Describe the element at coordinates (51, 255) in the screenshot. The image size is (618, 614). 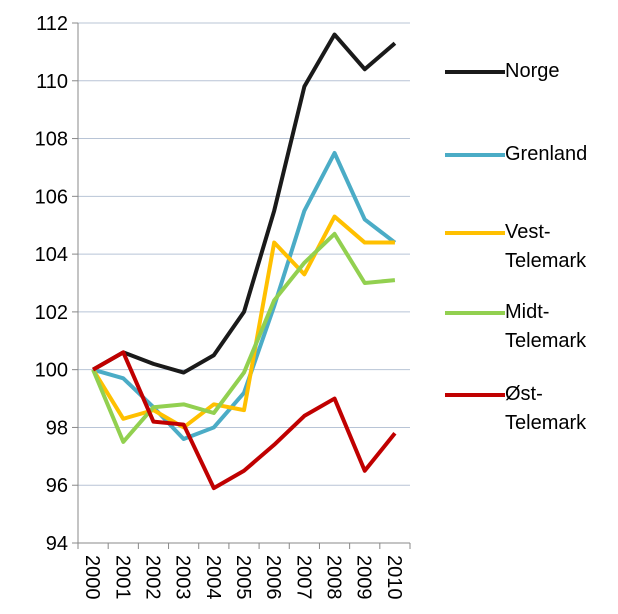
I see `y-tick-label: 104` at that location.